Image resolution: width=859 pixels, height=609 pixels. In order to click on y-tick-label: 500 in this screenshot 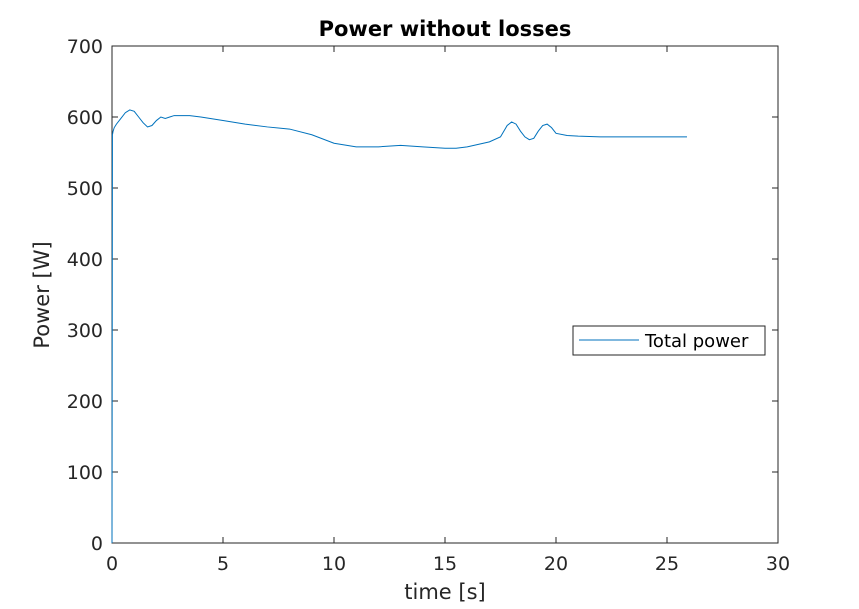, I will do `click(85, 189)`.